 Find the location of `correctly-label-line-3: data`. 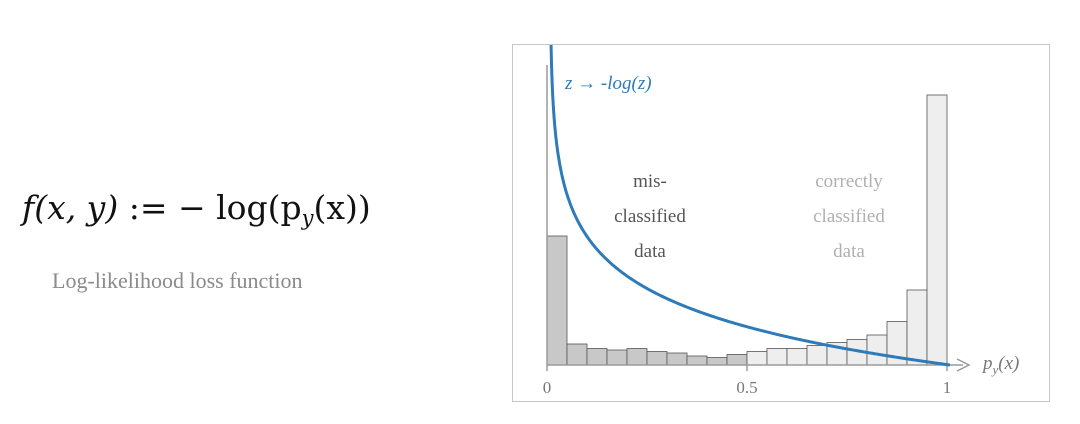

correctly-label-line-3: data is located at coordinates (849, 251).